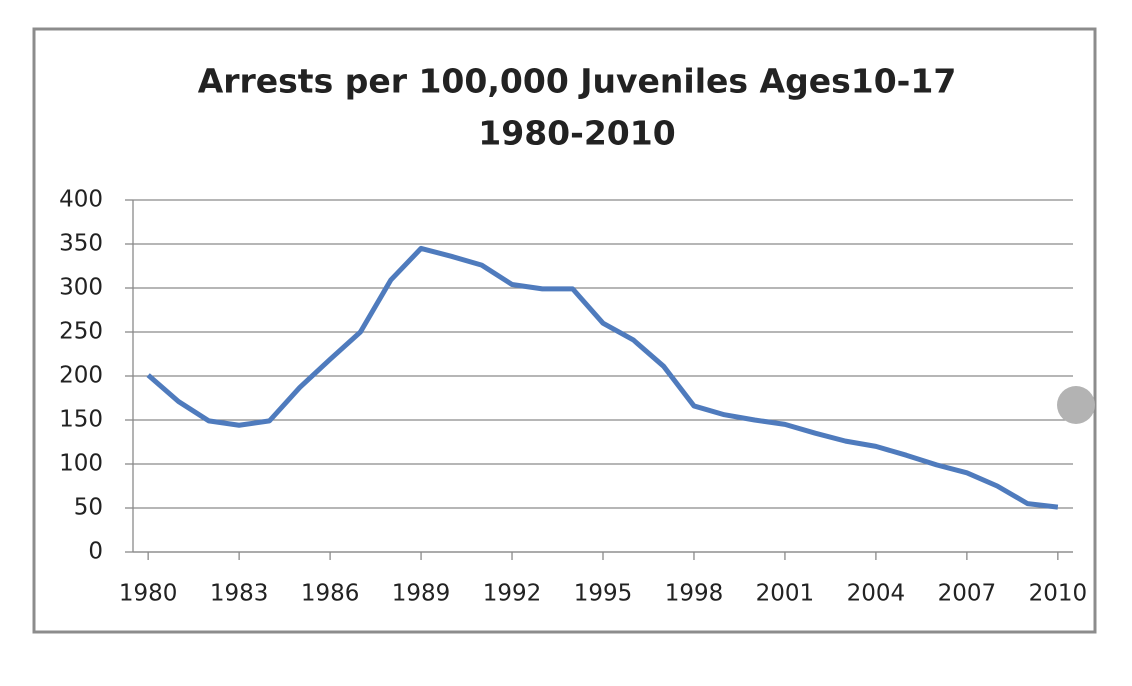 This screenshot has height=686, width=1132. What do you see at coordinates (81, 244) in the screenshot?
I see `y-tick-label: 350` at bounding box center [81, 244].